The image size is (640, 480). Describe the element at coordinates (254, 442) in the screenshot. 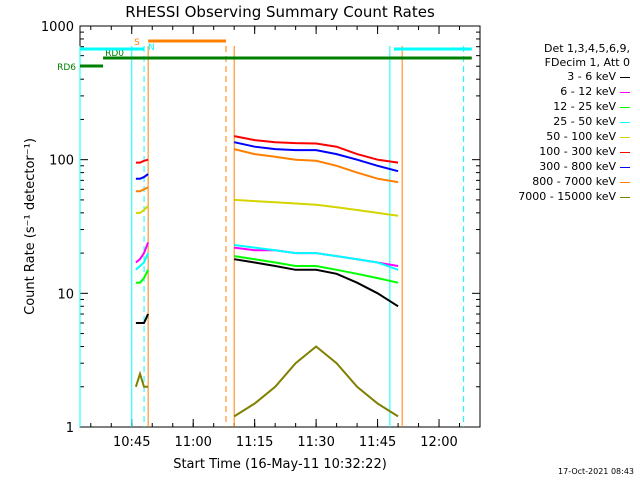

I see `x-tick-label: 11:15` at that location.